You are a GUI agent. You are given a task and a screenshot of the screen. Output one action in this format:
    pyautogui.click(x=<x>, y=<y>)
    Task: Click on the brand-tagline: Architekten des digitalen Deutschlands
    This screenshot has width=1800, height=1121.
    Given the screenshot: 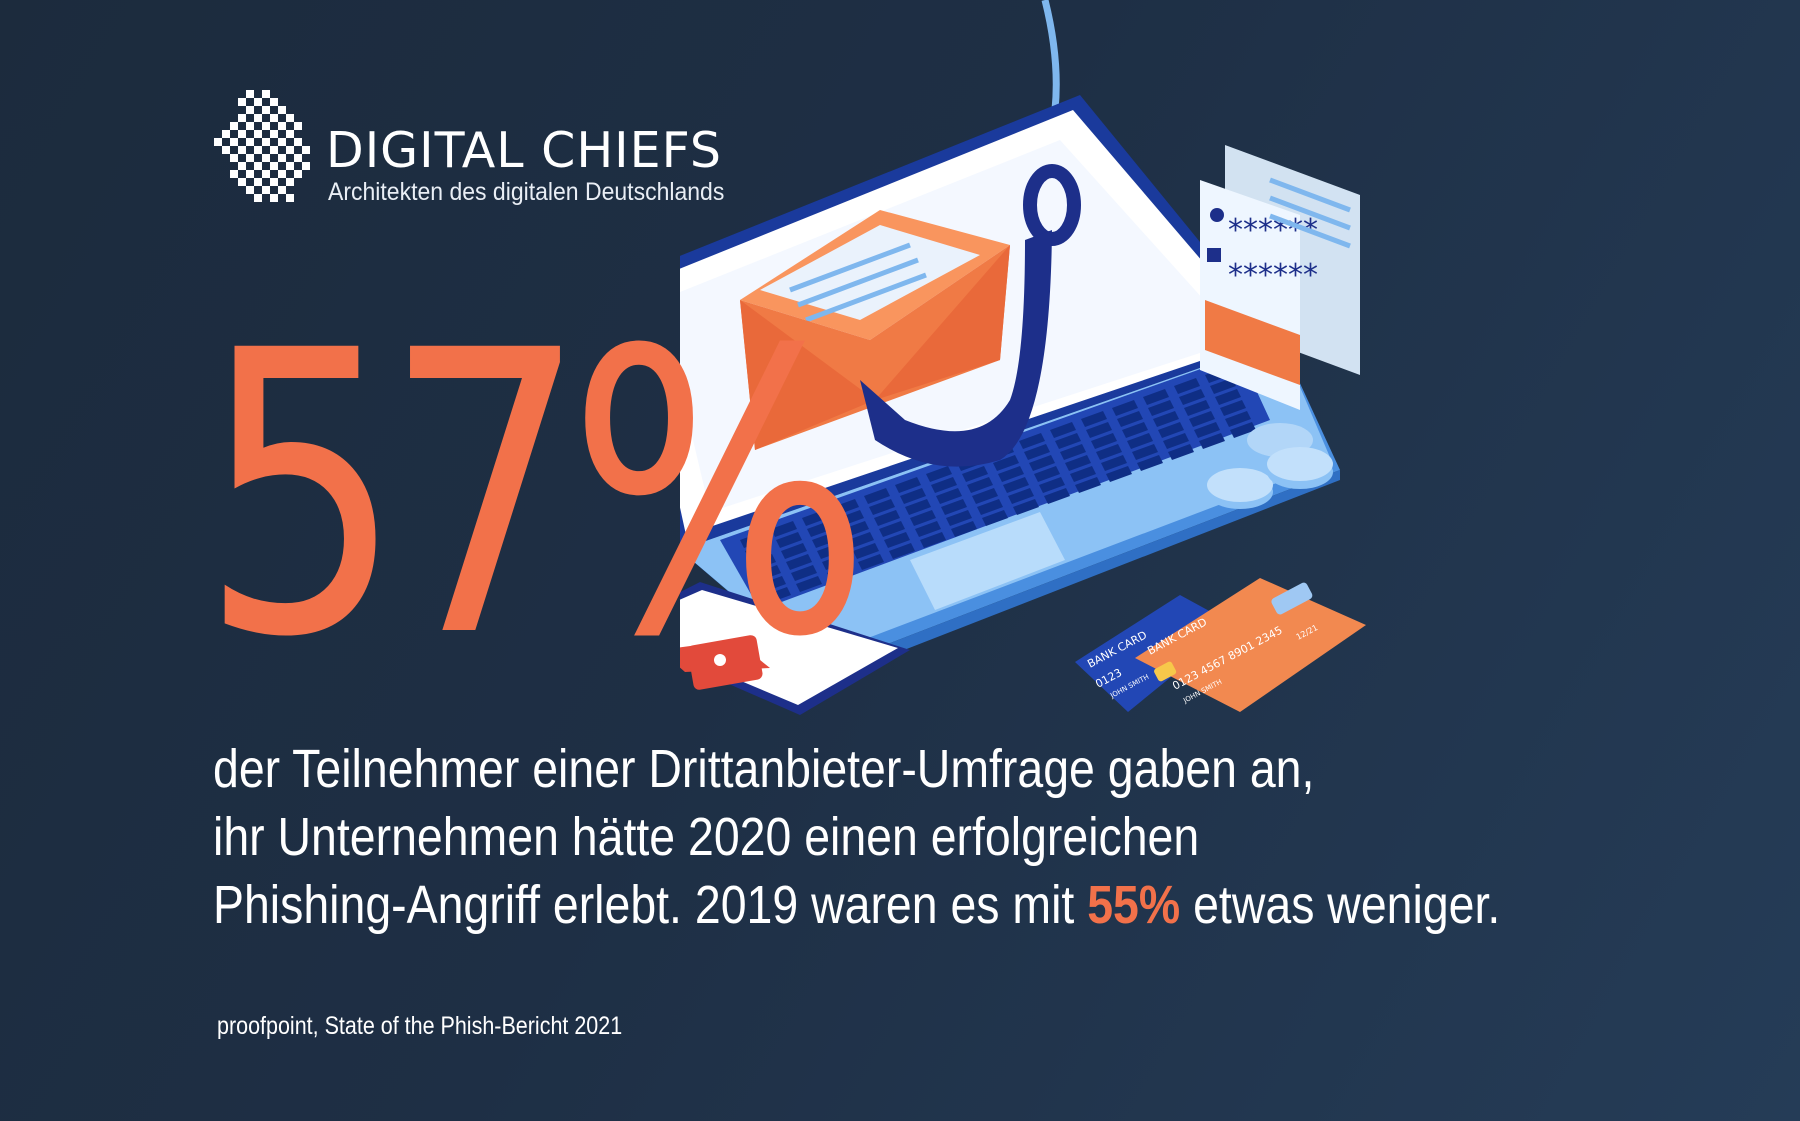 What is the action you would take?
    pyautogui.click(x=526, y=192)
    